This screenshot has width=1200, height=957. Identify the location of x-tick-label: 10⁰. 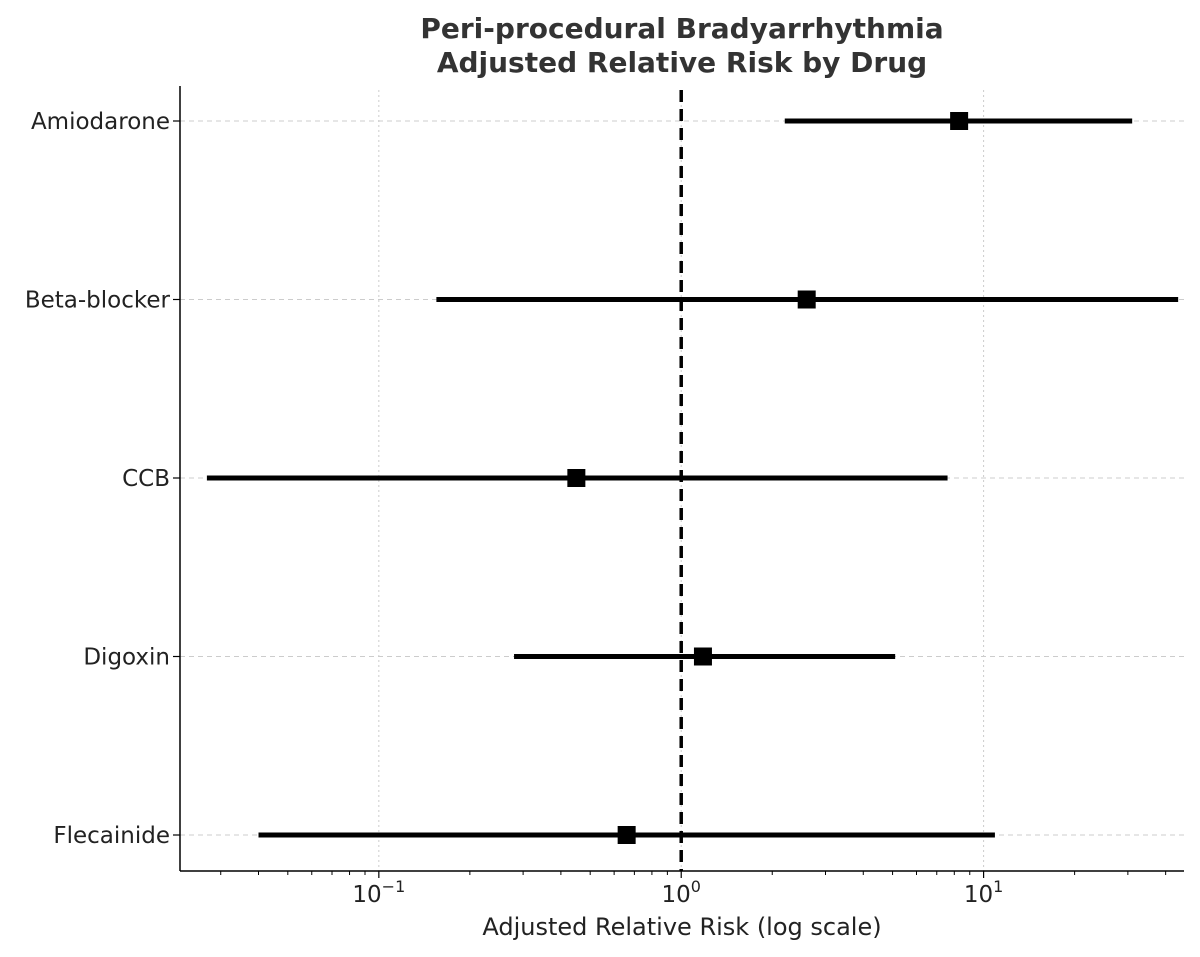
(680, 892).